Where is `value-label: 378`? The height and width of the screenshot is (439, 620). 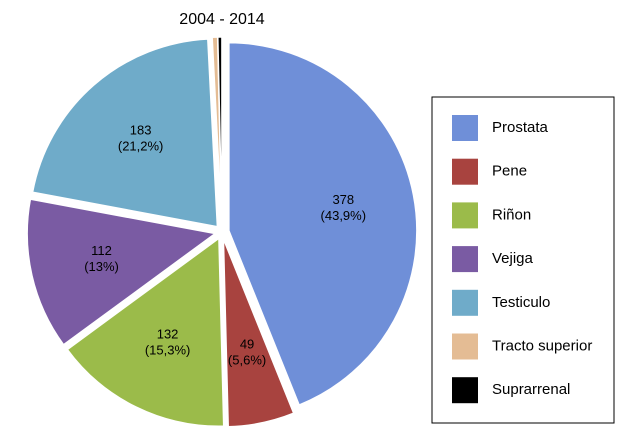 value-label: 378 is located at coordinates (343, 199).